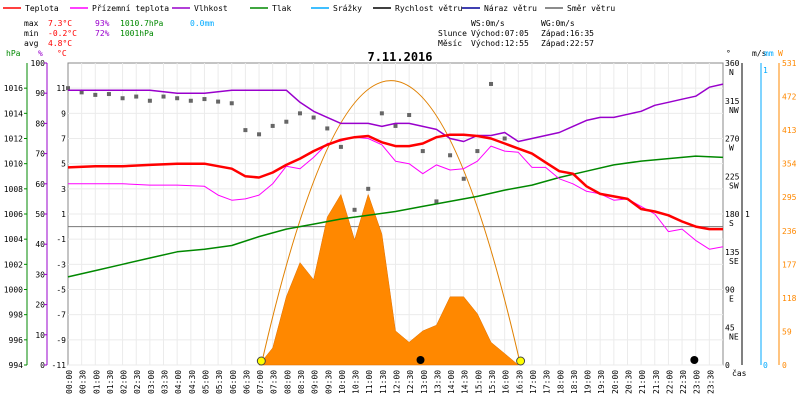  I want to click on dir-tick-label: 180, so click(732, 214).